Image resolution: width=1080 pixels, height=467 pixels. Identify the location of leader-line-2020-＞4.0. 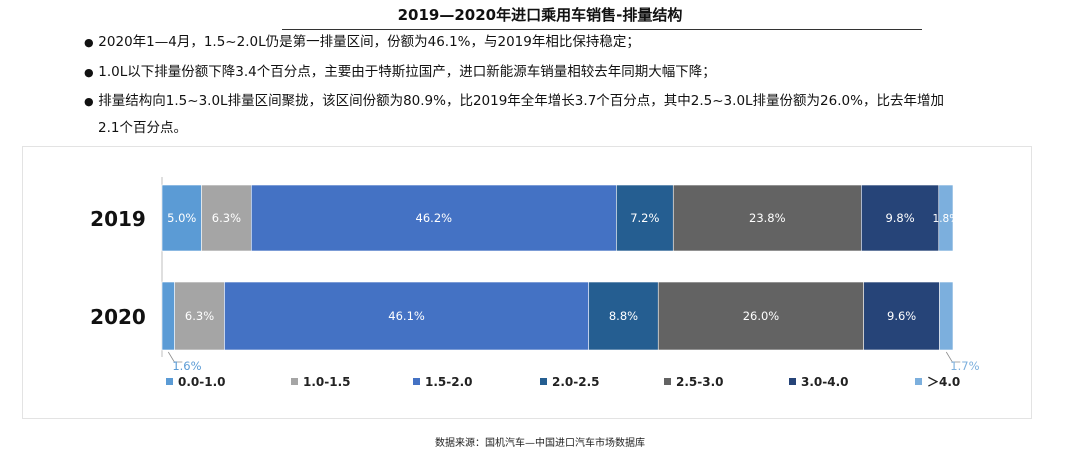
(953, 357).